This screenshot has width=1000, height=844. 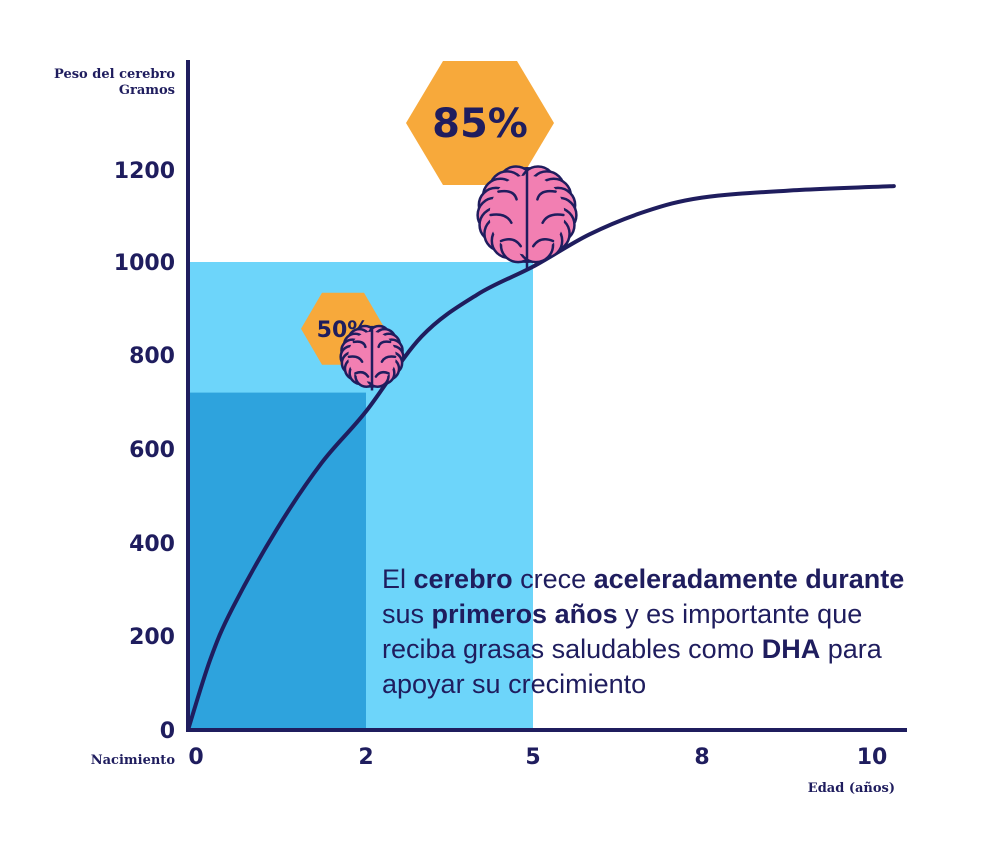 I want to click on note-segment: aceleradamente, so click(x=695, y=579).